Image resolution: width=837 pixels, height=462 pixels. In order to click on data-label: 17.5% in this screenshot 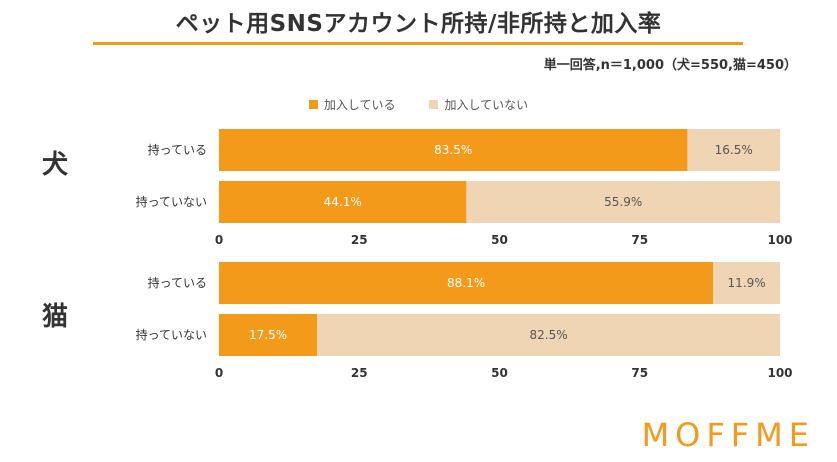, I will do `click(268, 335)`.